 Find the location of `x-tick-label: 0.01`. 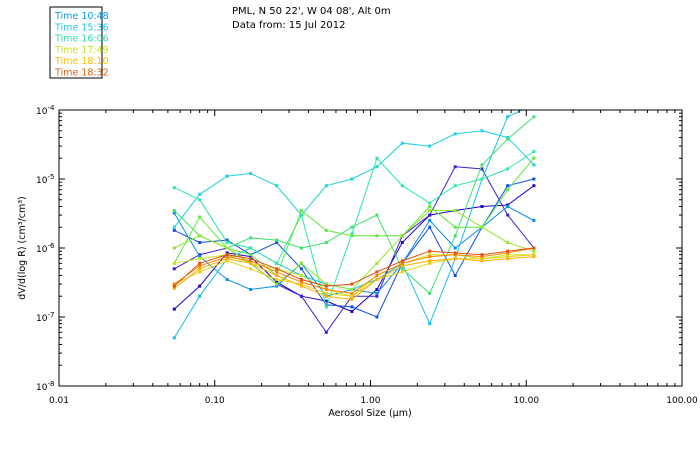

x-tick-label: 0.01 is located at coordinates (59, 401).